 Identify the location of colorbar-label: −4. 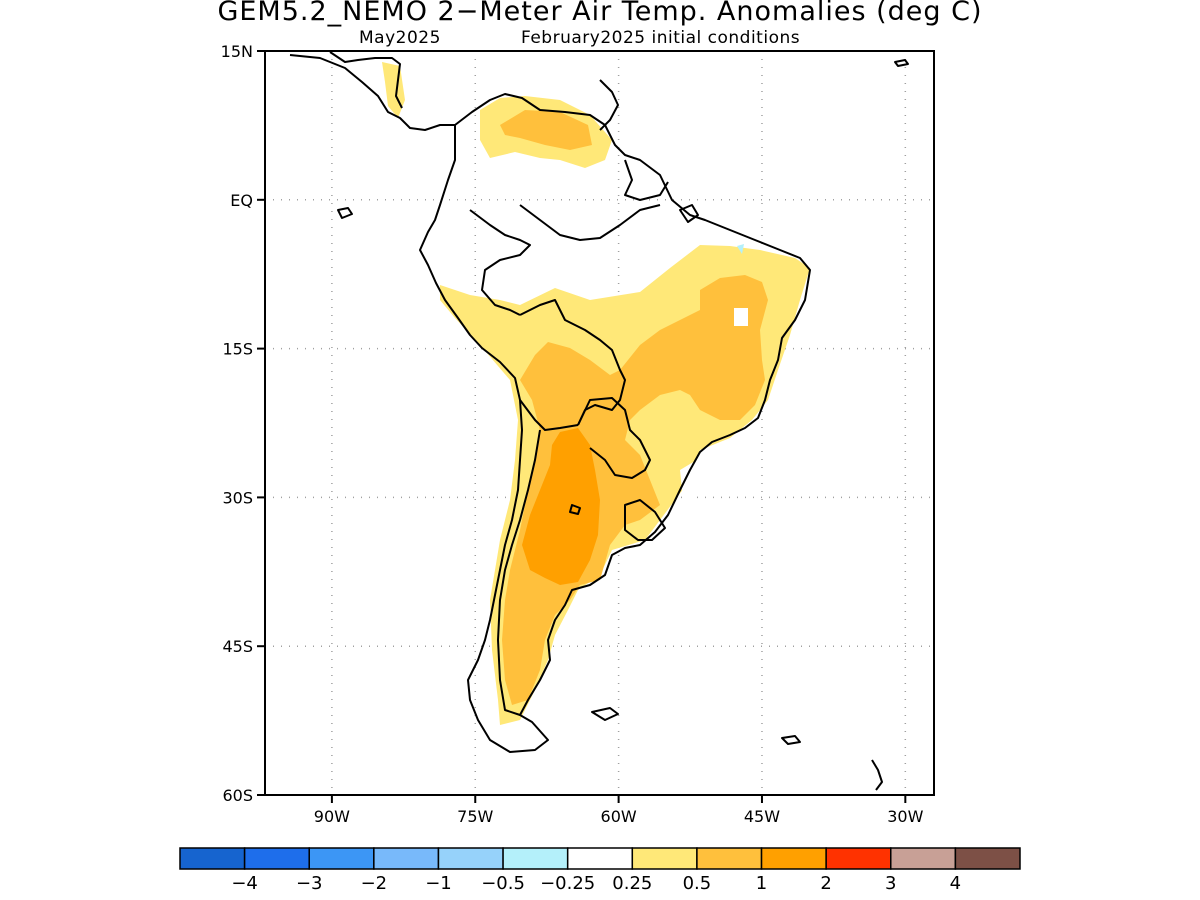
(244, 883).